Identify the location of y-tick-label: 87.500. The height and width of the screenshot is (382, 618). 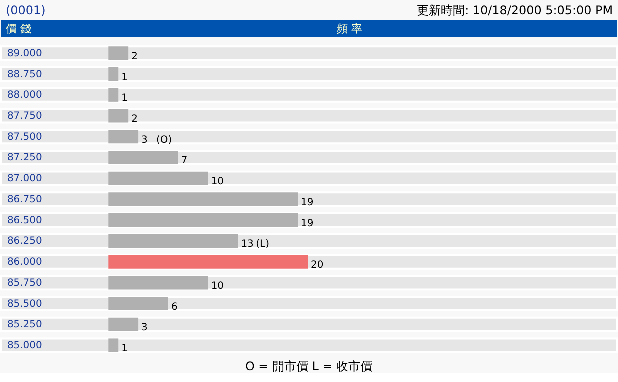
(24, 137).